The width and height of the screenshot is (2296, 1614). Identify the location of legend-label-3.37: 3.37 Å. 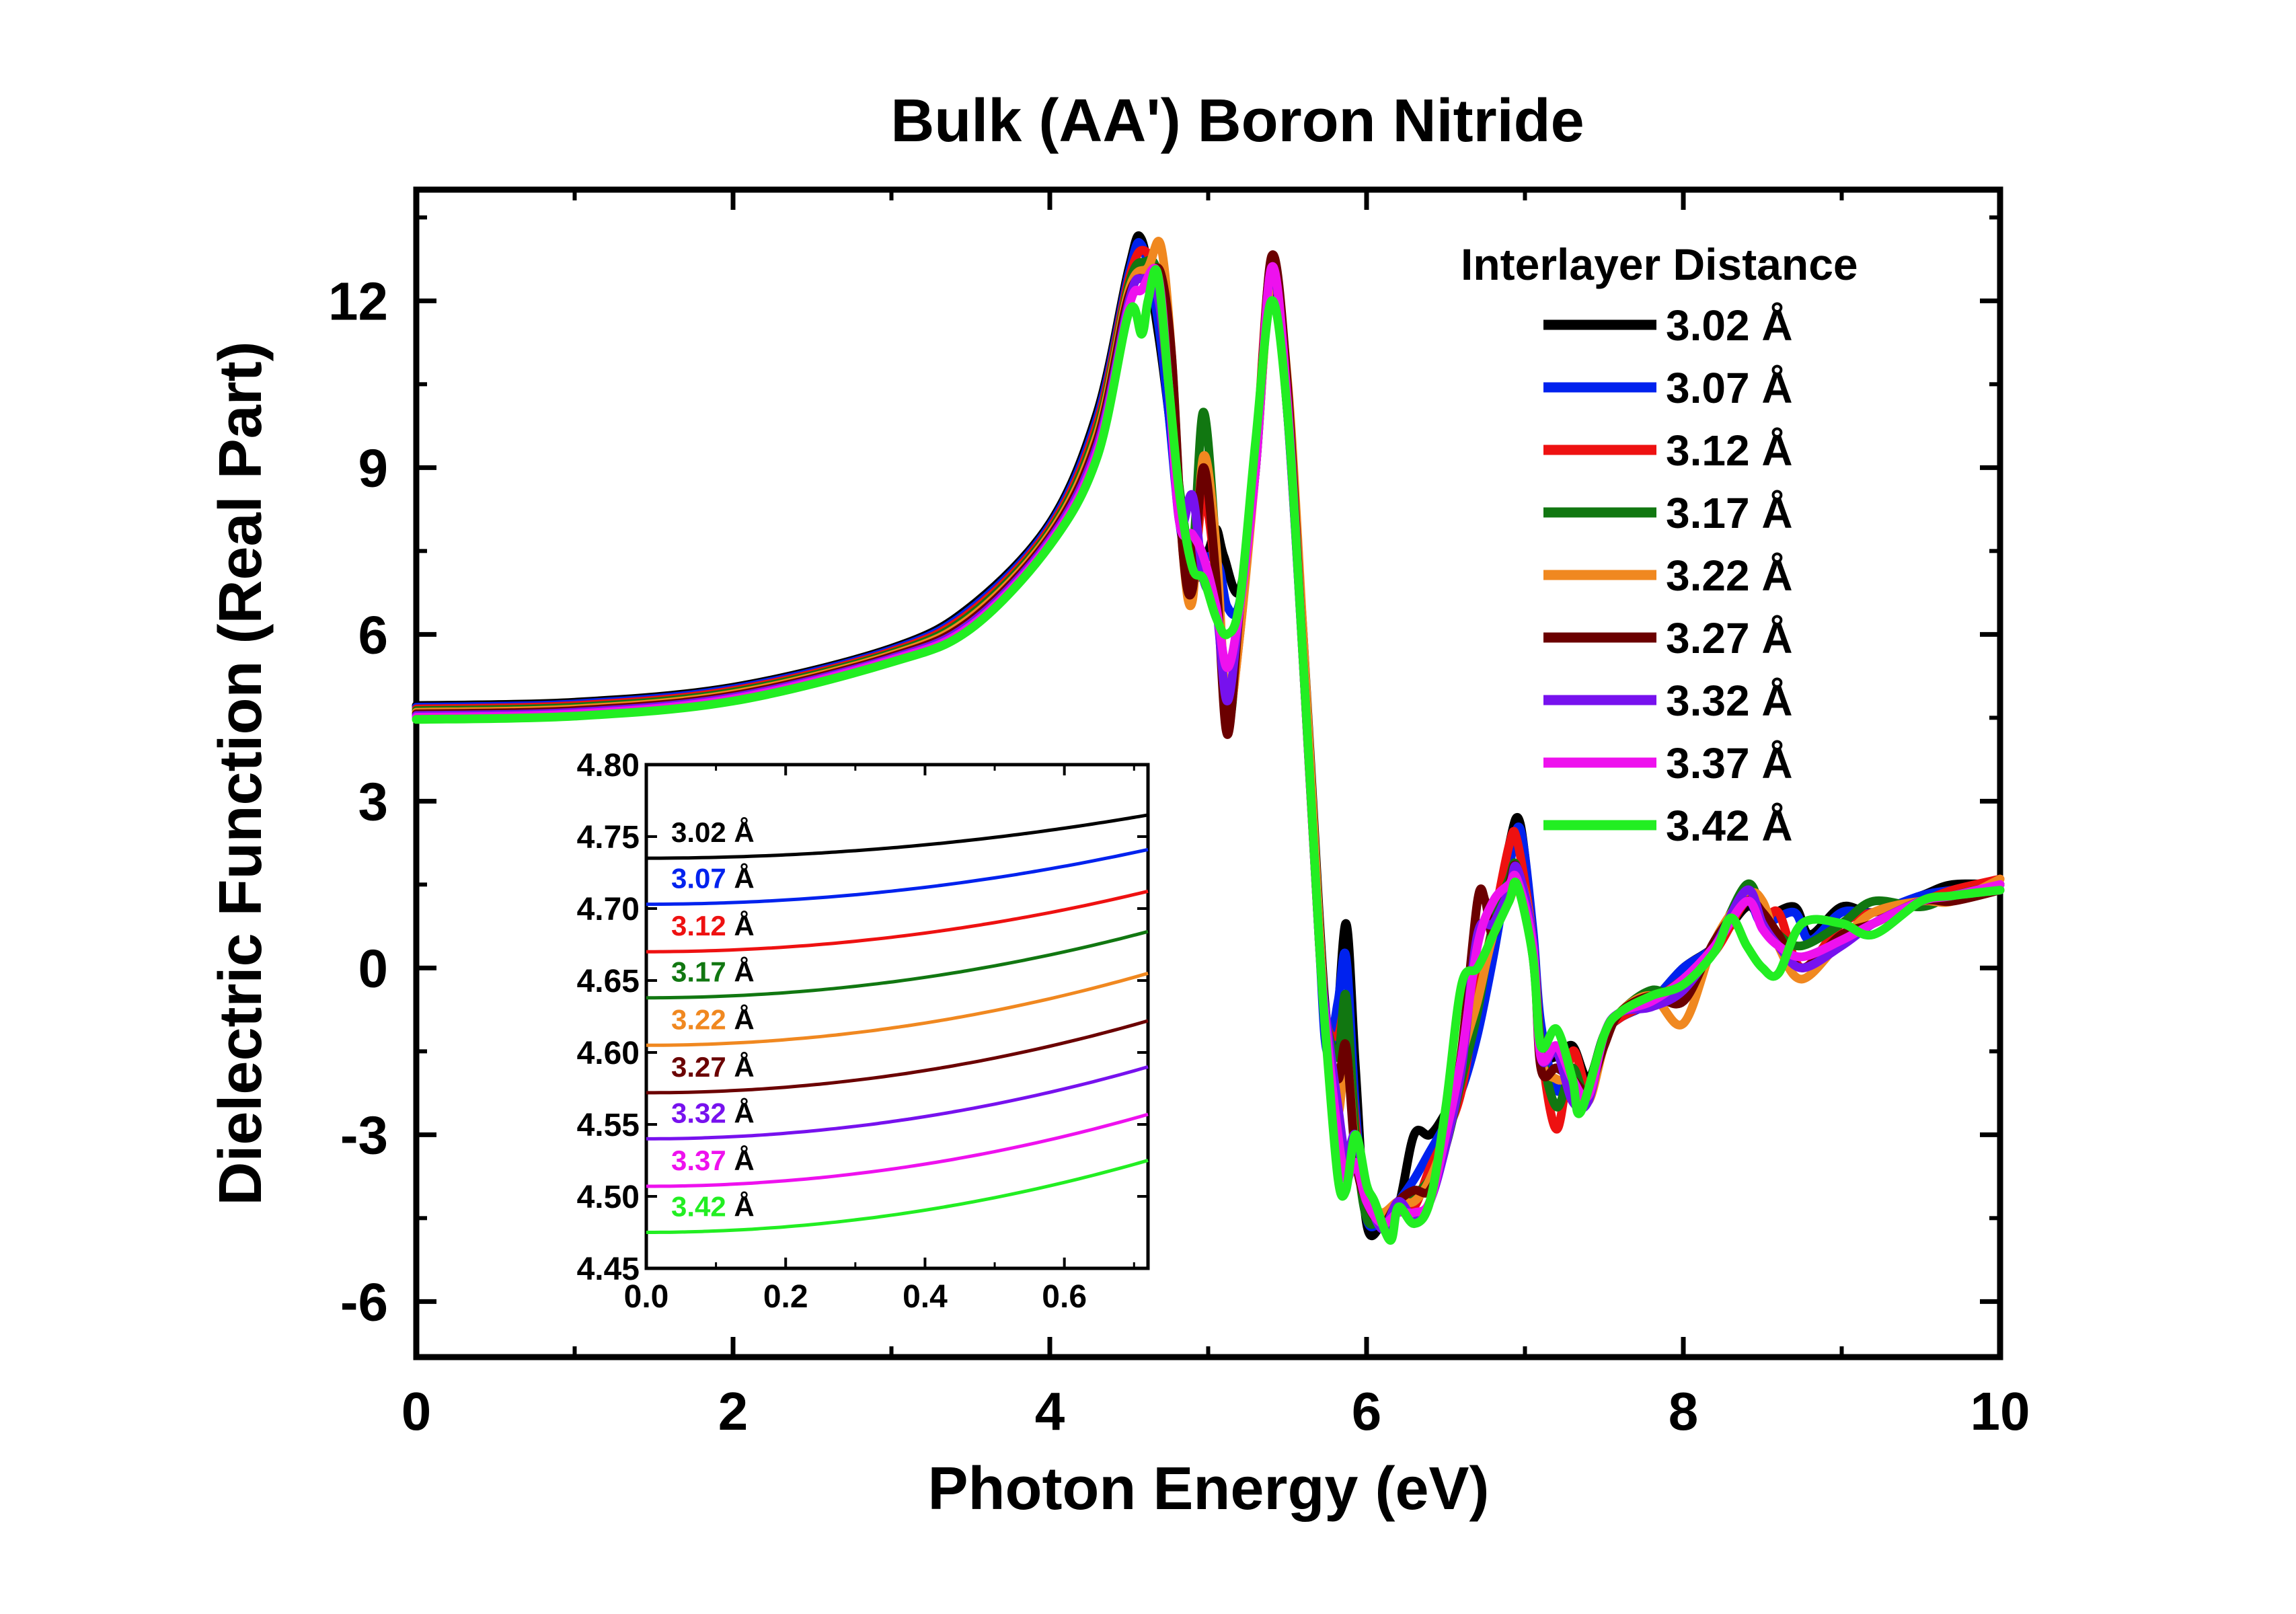
(1730, 763).